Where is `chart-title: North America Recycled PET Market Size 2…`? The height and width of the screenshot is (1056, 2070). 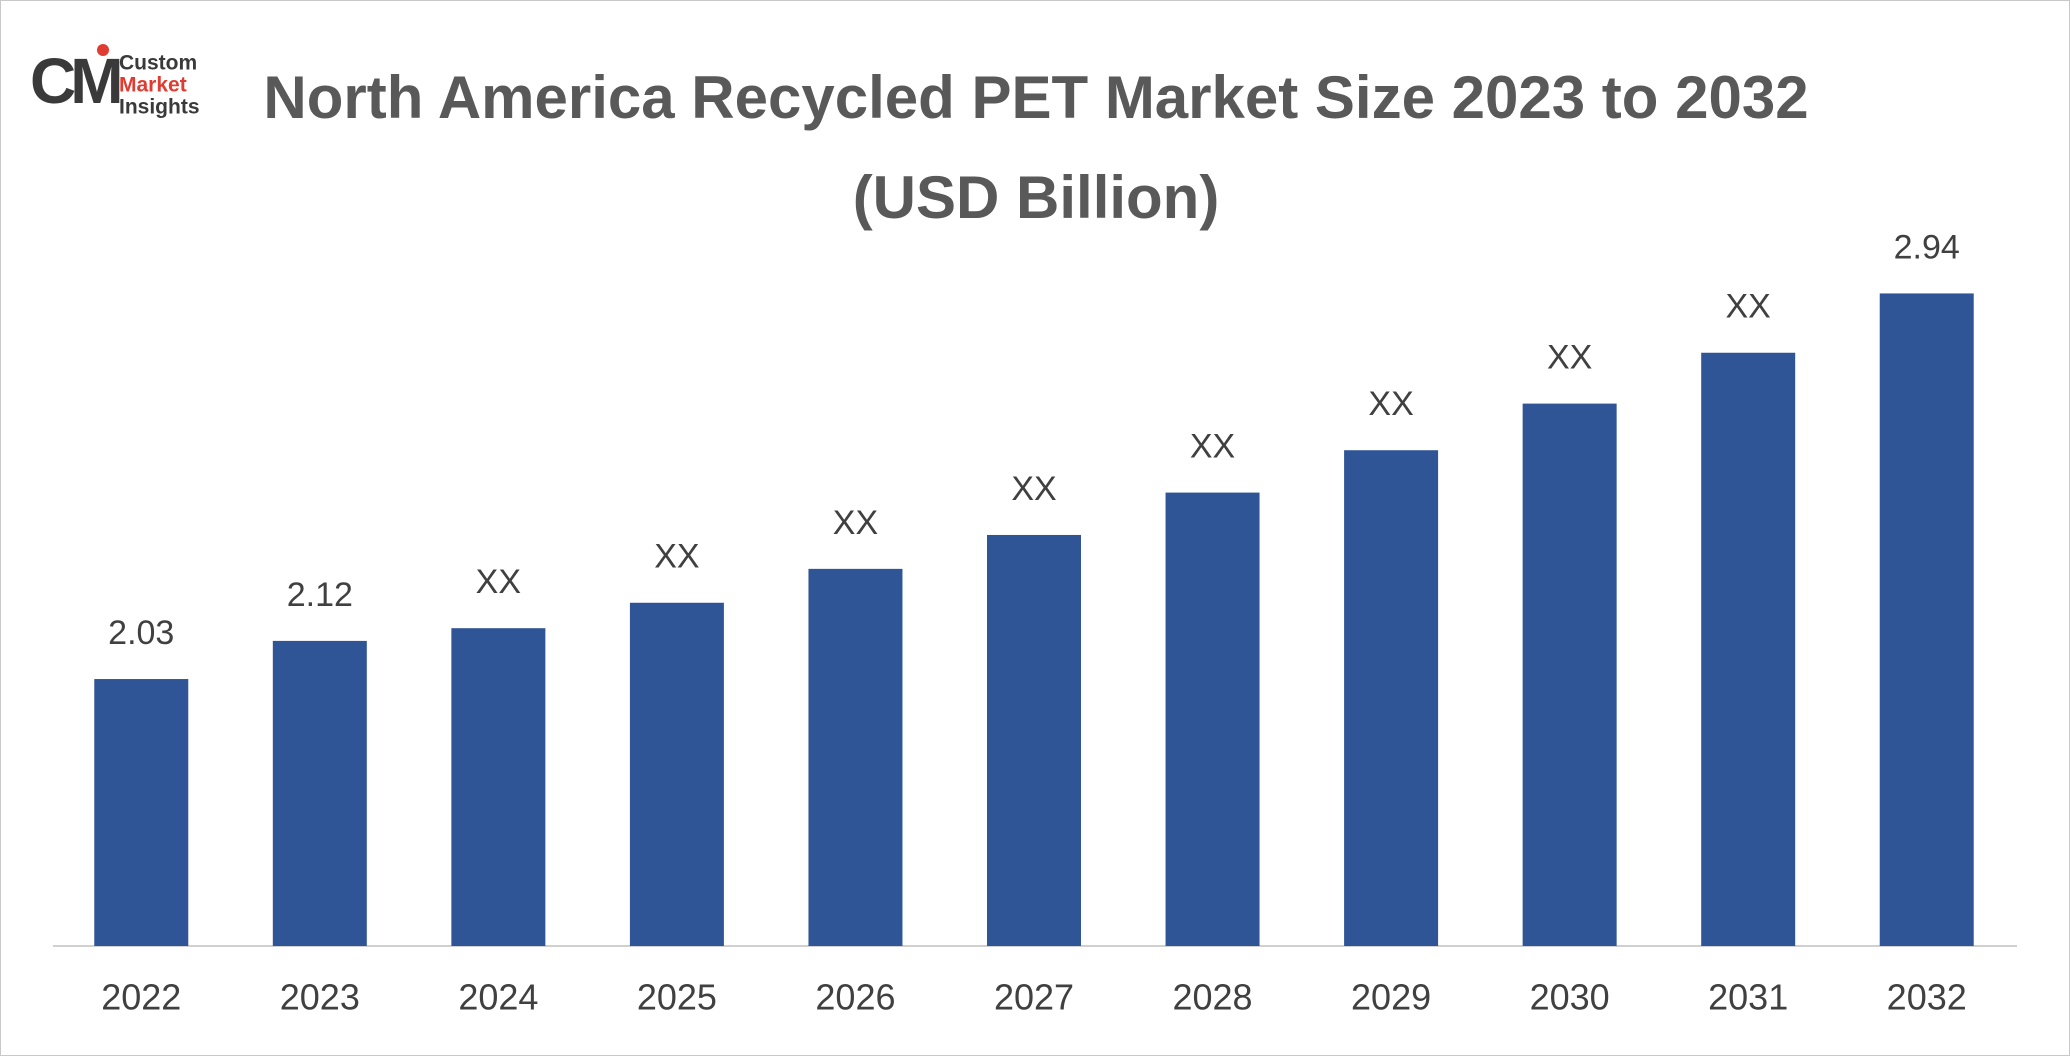 chart-title: North America Recycled PET Market Size 2… is located at coordinates (1036, 147).